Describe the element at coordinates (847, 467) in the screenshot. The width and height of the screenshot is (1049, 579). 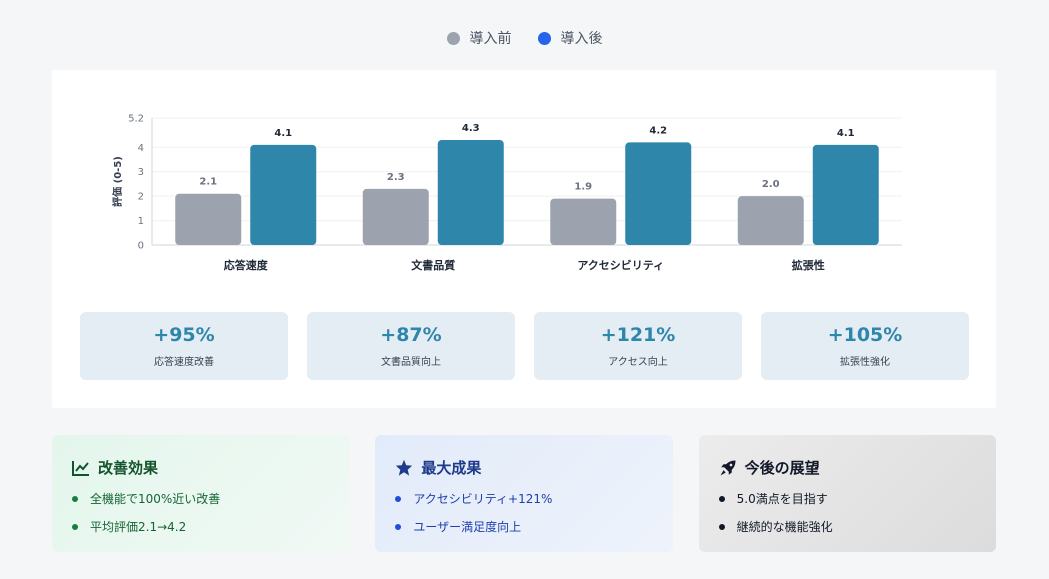
I see `outlook-card-title: 今後の展望` at that location.